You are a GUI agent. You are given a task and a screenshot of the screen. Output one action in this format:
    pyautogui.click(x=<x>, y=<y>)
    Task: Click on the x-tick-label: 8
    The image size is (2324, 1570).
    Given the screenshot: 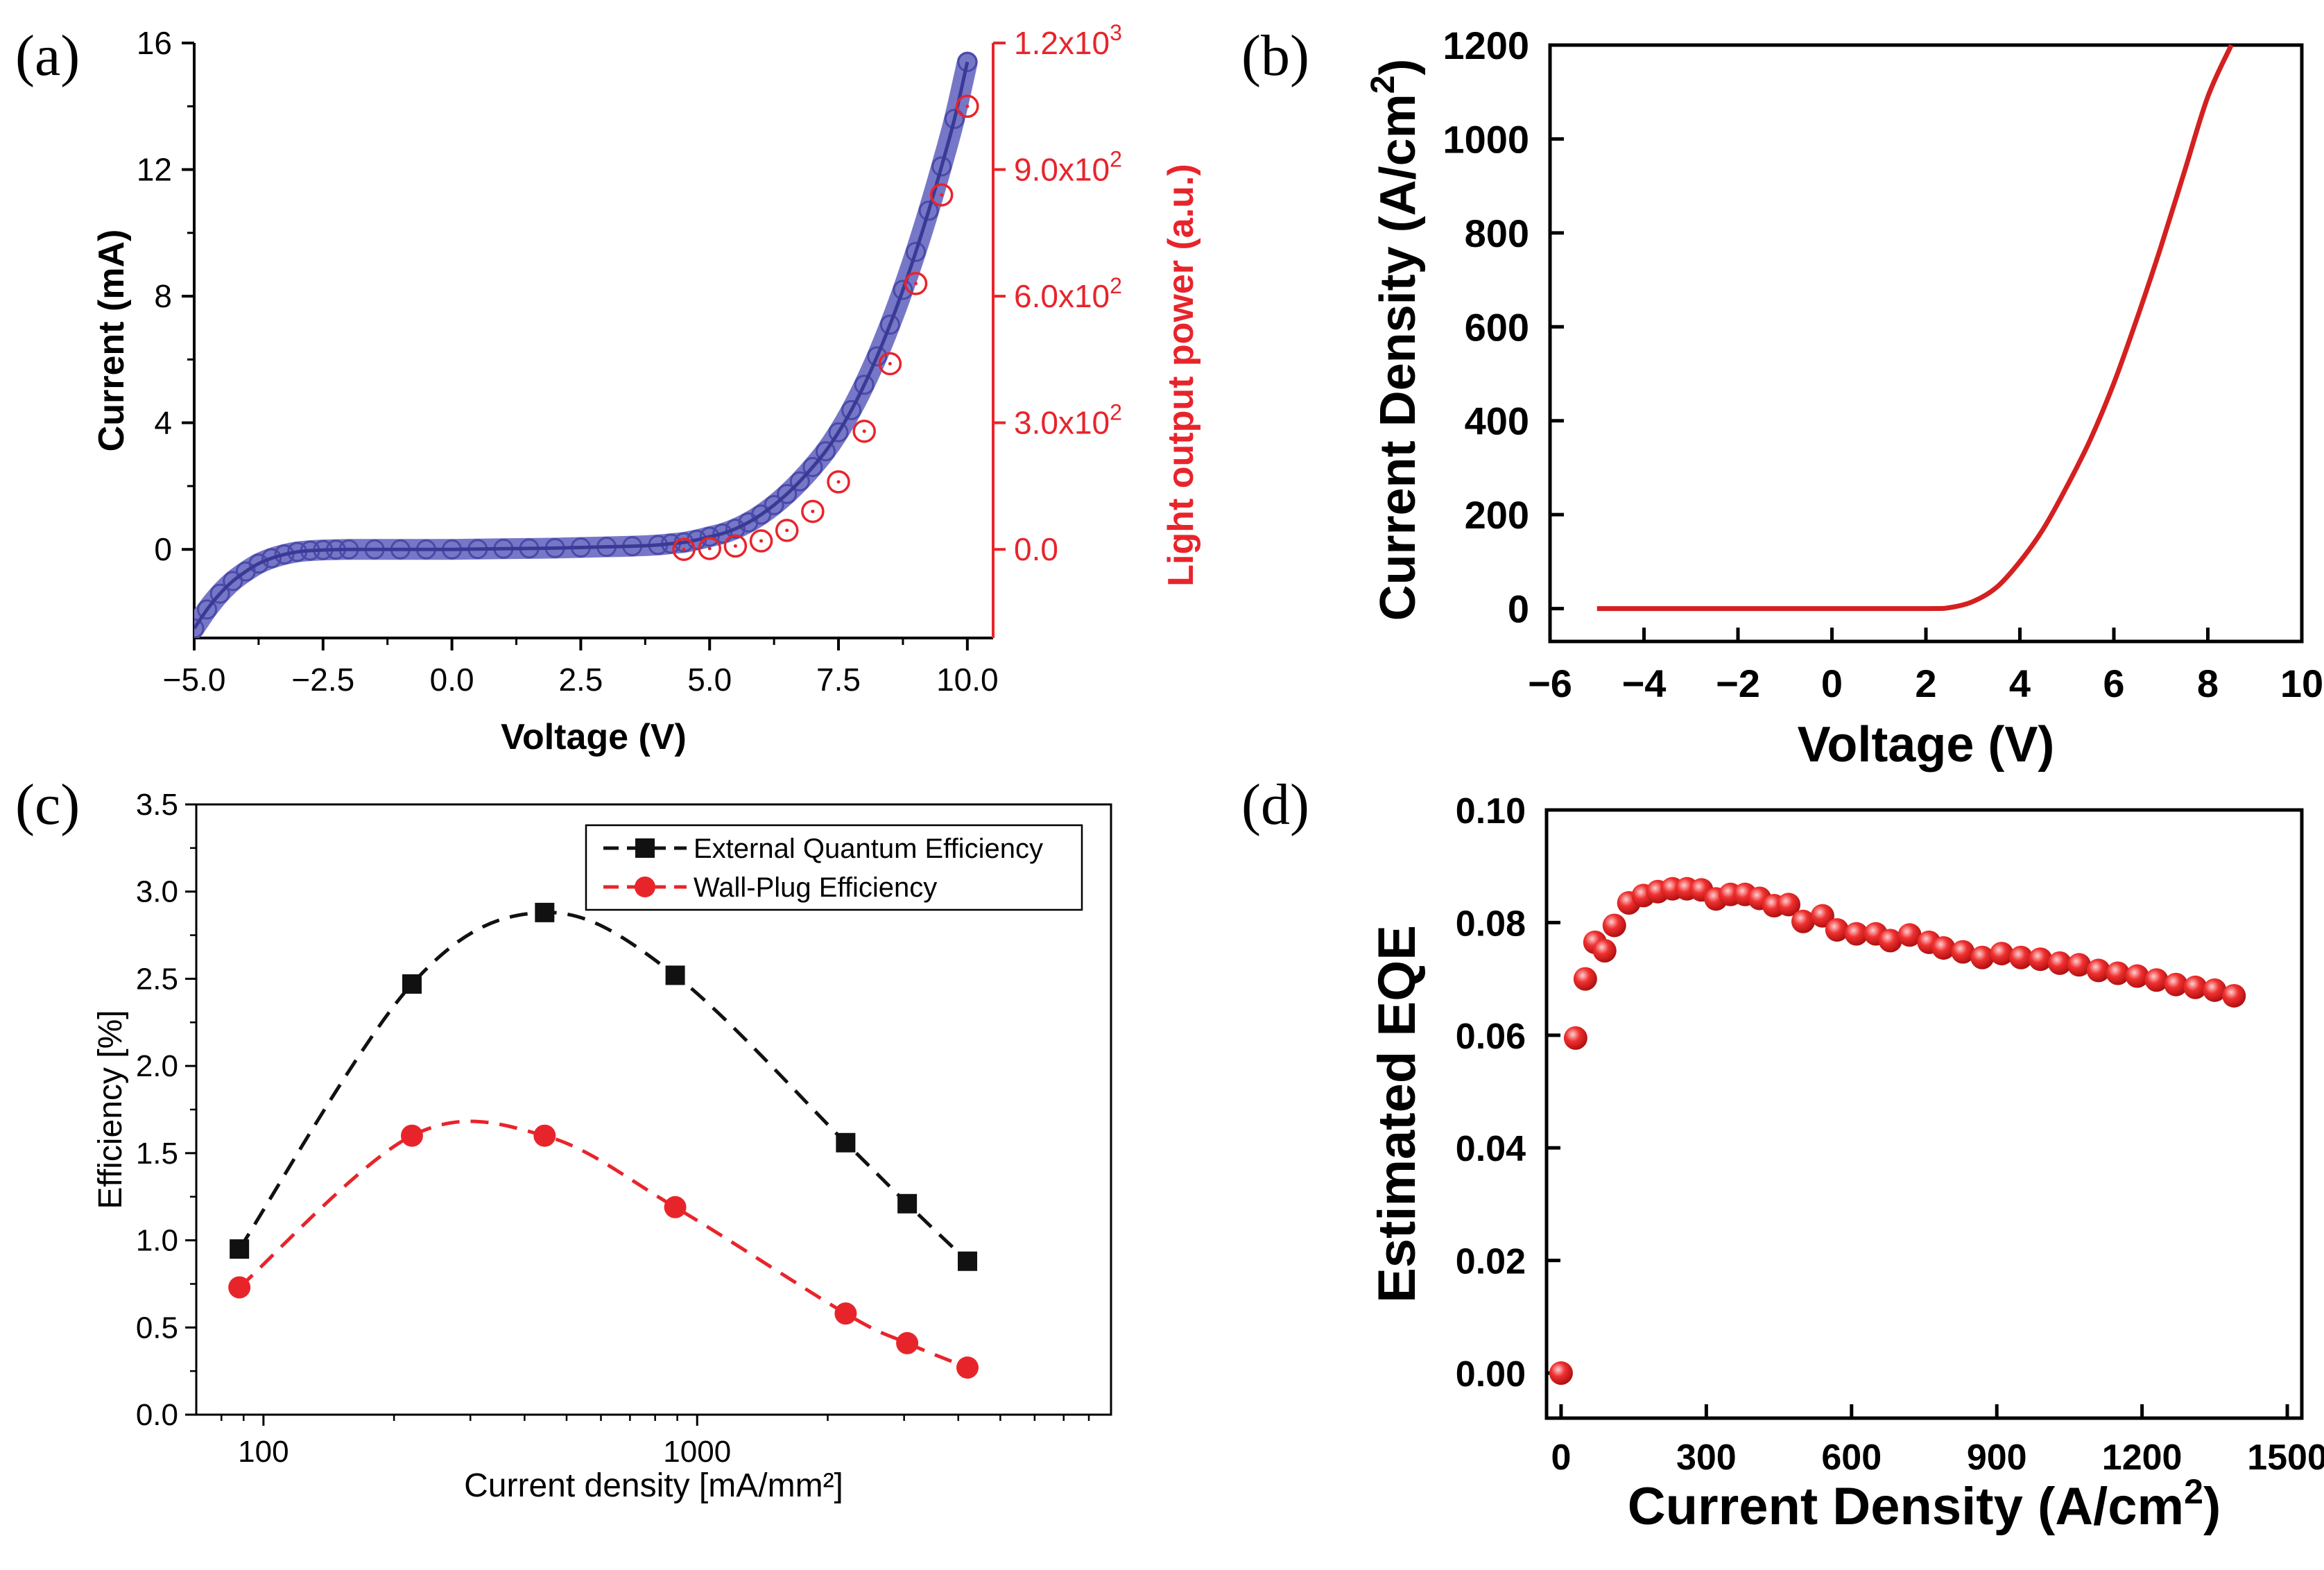 What is the action you would take?
    pyautogui.click(x=2208, y=683)
    